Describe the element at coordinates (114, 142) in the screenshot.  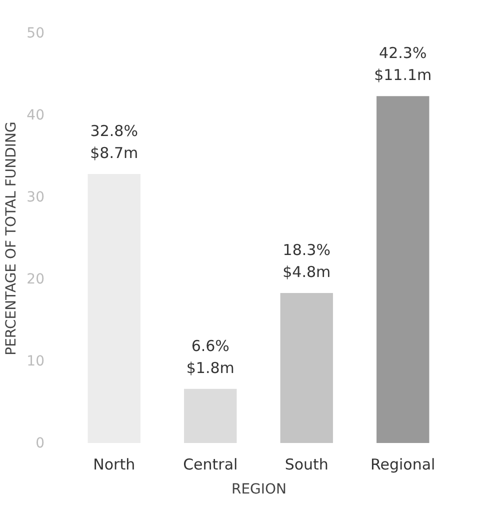
I see `data-label: 32.8% $8.7m` at that location.